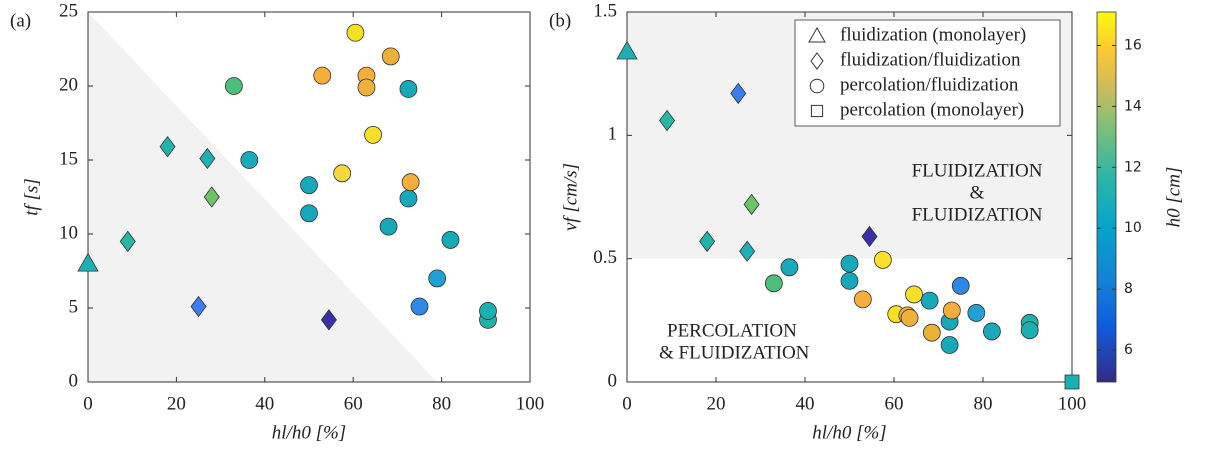  What do you see at coordinates (927, 73) in the screenshot?
I see `legend-box` at bounding box center [927, 73].